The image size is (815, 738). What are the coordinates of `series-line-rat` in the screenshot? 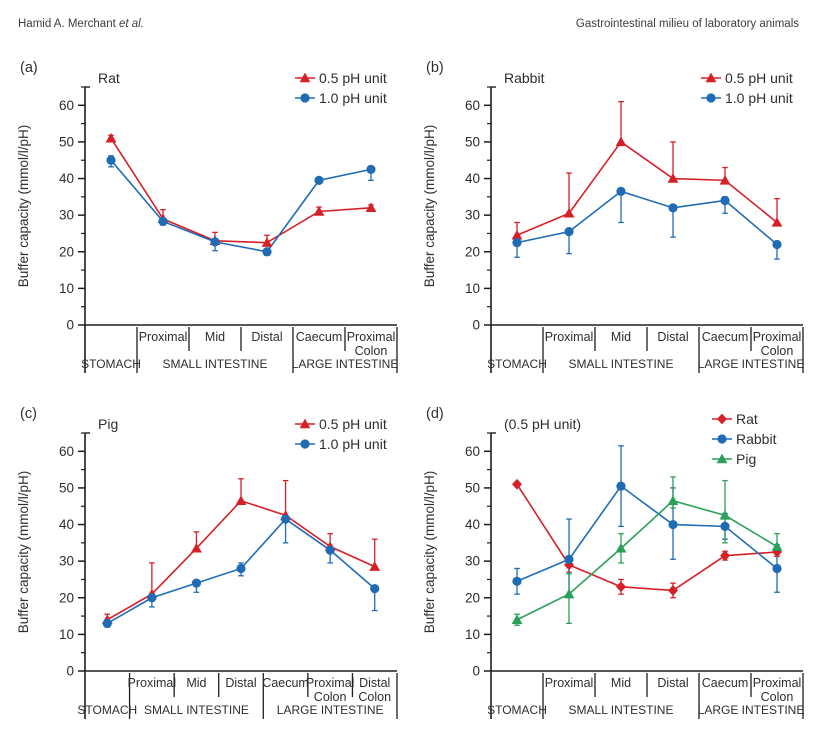 It's located at (647, 537).